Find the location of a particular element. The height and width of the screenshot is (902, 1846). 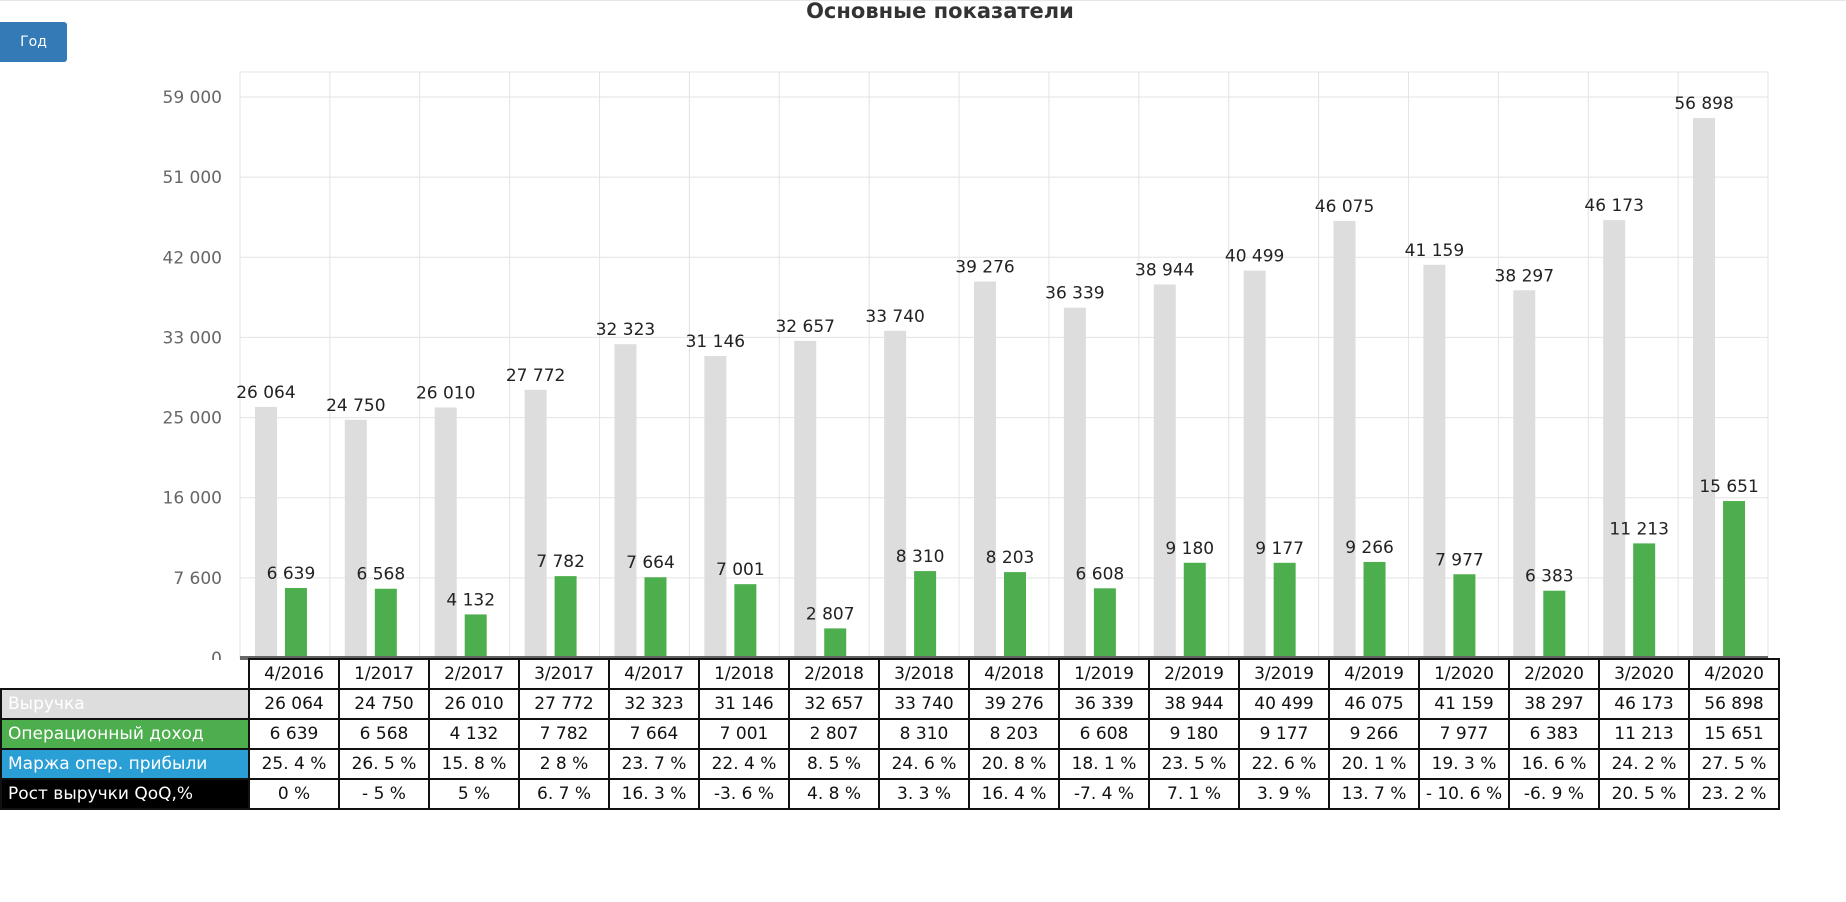

table-cell: 22. 4 % is located at coordinates (744, 764).